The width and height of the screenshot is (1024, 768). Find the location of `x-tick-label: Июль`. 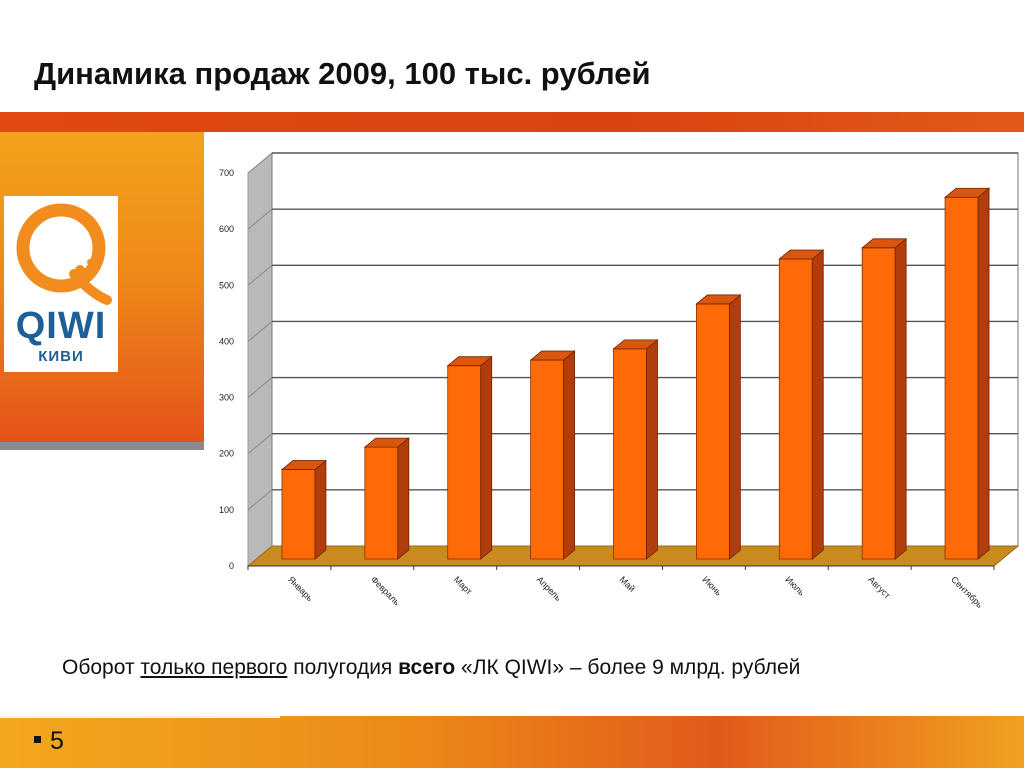

x-tick-label: Июль is located at coordinates (795, 586).